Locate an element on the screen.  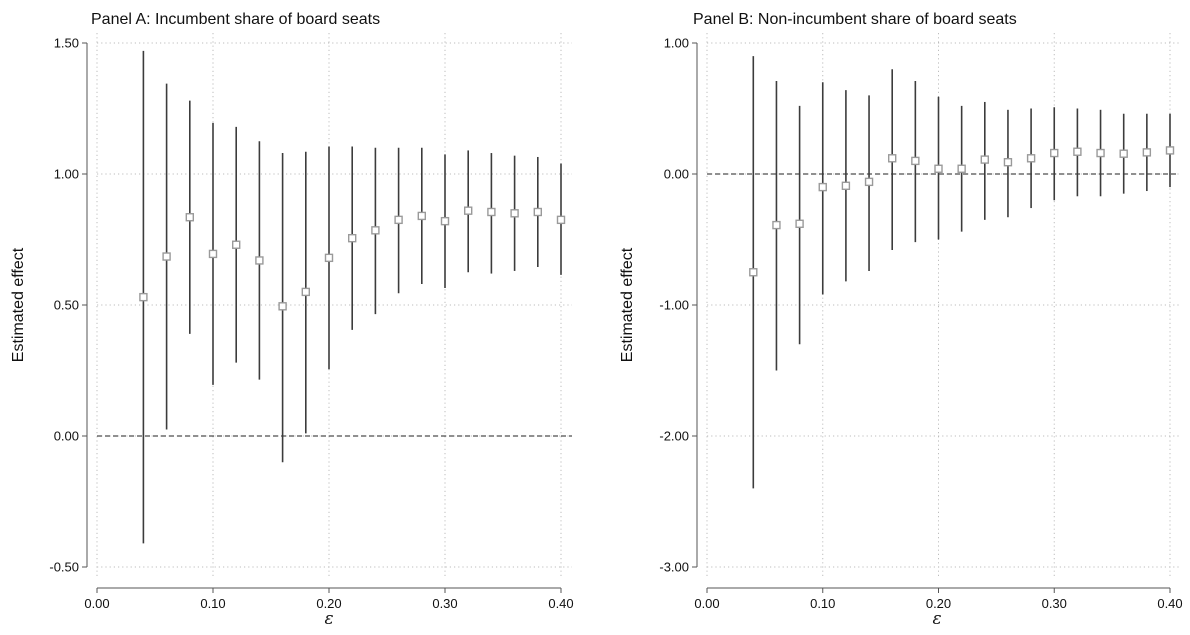
panel-b-point-estimates is located at coordinates (962, 211).